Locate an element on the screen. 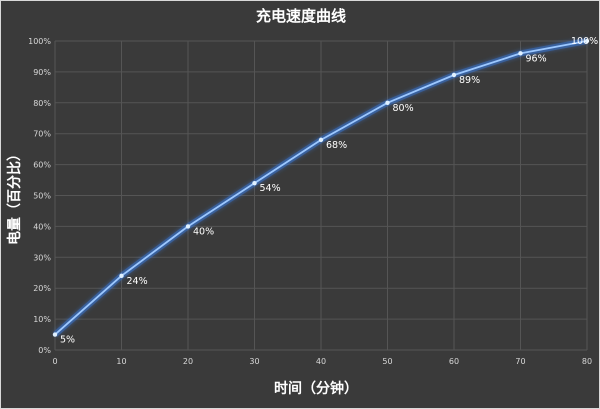 This screenshot has width=600, height=409. data-label: 24% is located at coordinates (137, 281).